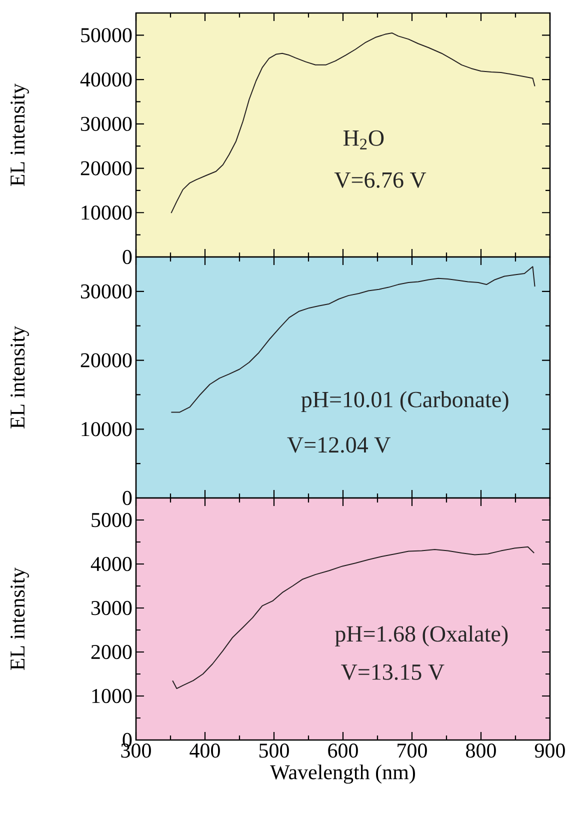  I want to click on annotation: V=12.04 V, so click(338, 445).